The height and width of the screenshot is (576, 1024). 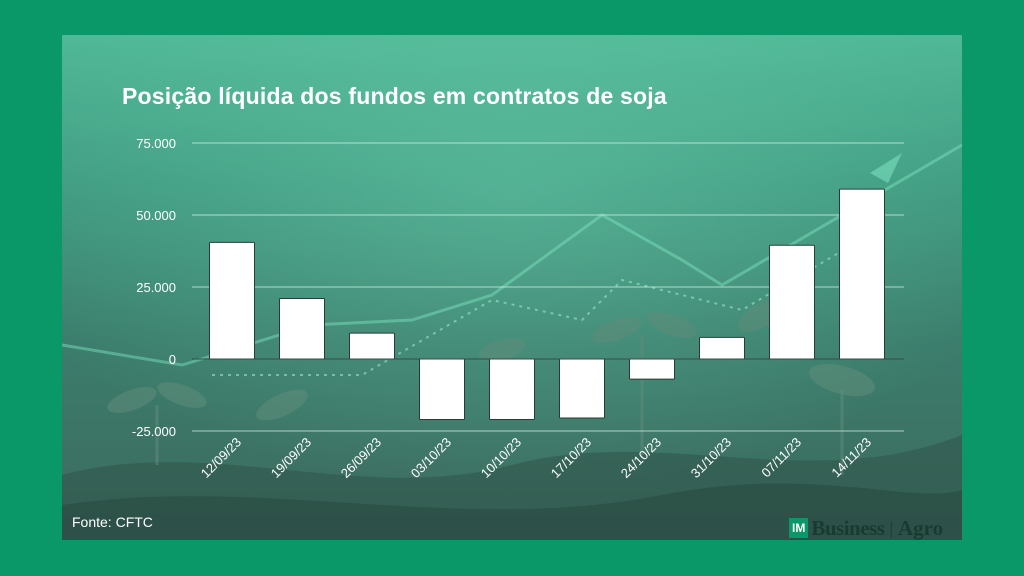 I want to click on brand-logo: IM Business | Agro, so click(x=866, y=527).